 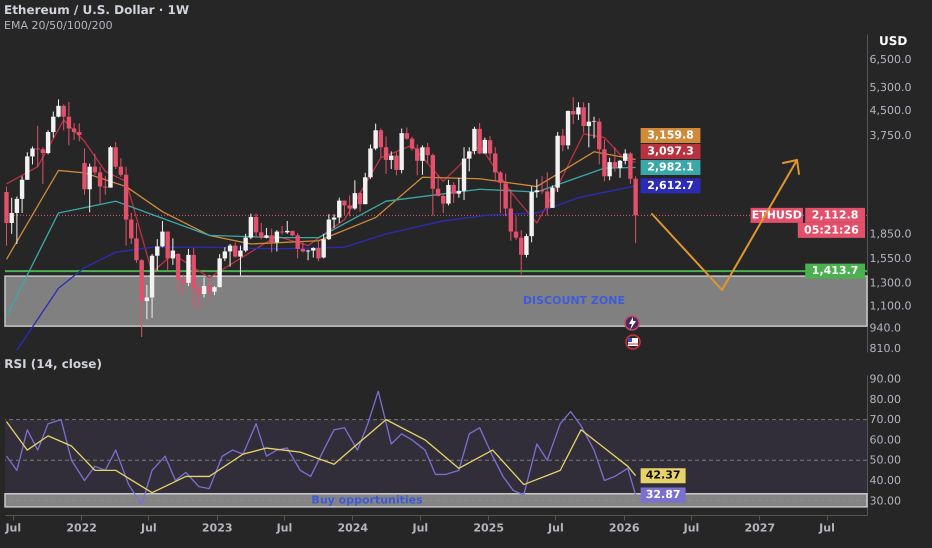 What do you see at coordinates (760, 528) in the screenshot?
I see `x-tick-label: 2027` at bounding box center [760, 528].